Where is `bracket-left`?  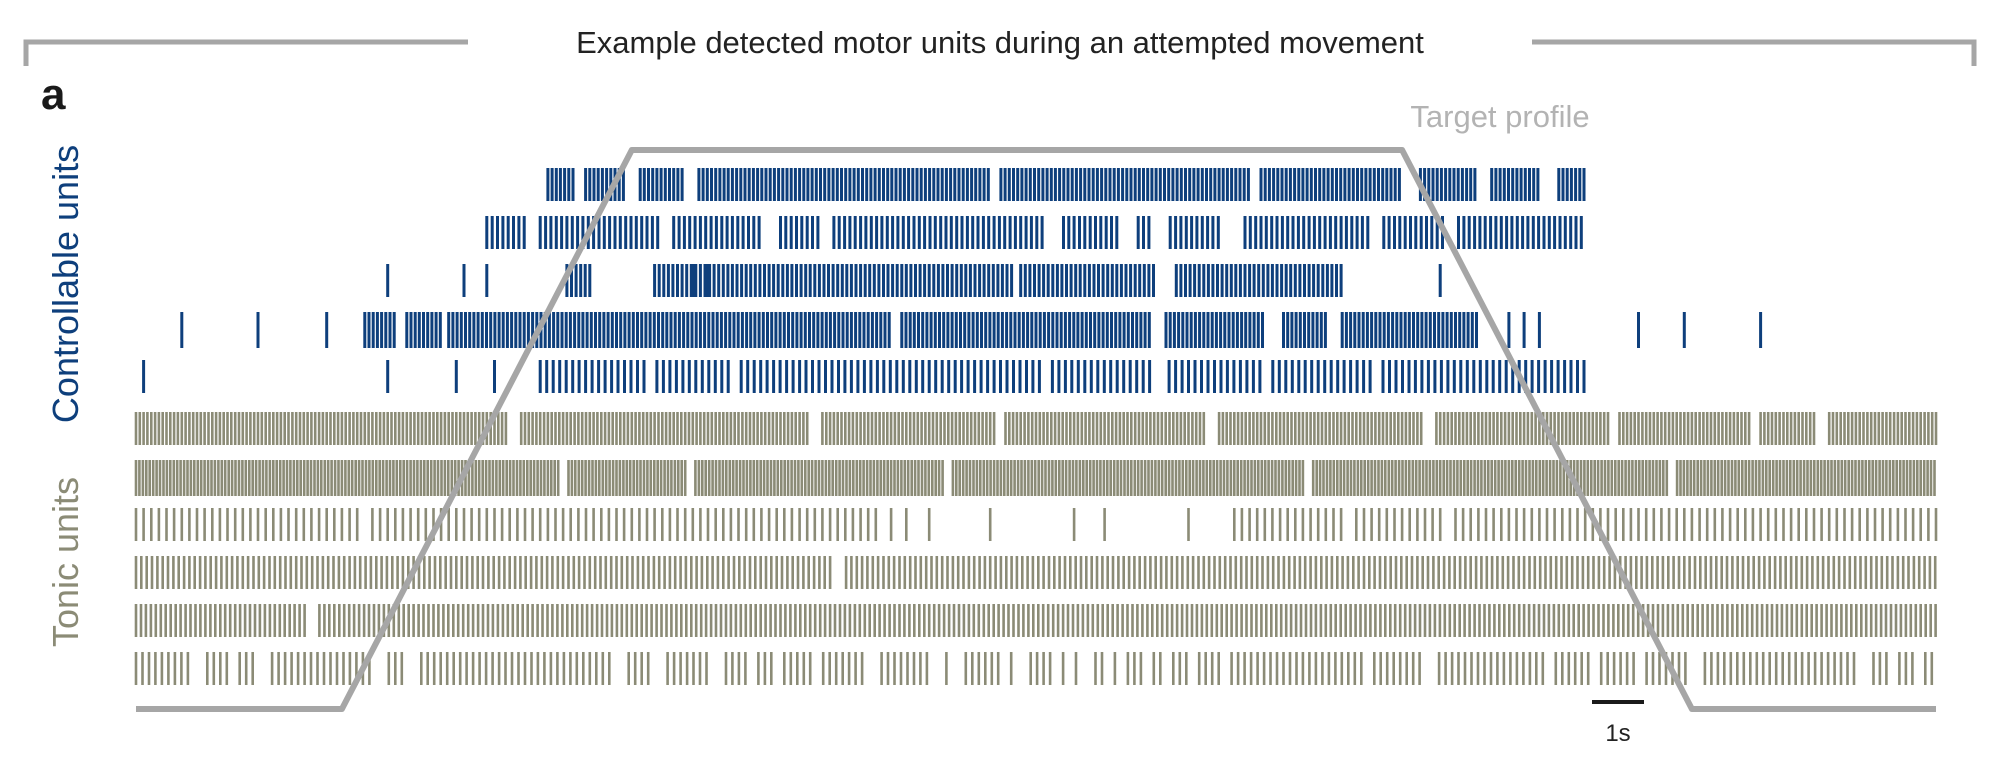
bracket-left is located at coordinates (245, 52).